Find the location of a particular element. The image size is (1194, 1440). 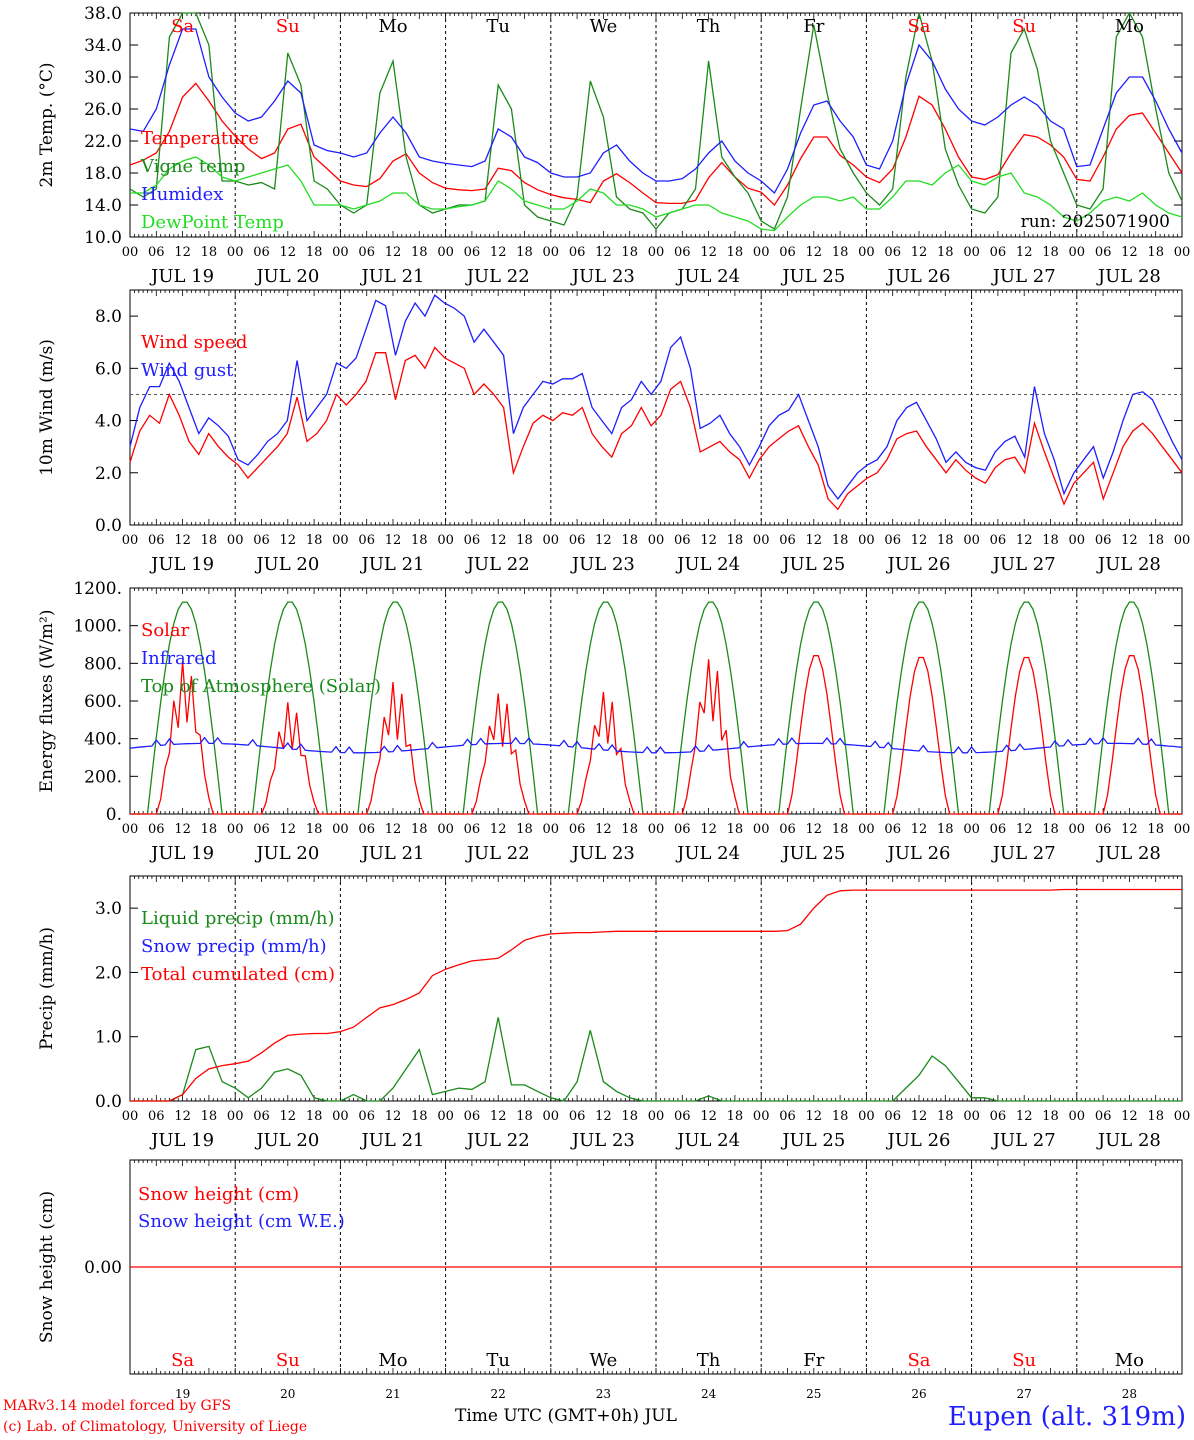

temp-date-label: JUL 21 is located at coordinates (392, 276).